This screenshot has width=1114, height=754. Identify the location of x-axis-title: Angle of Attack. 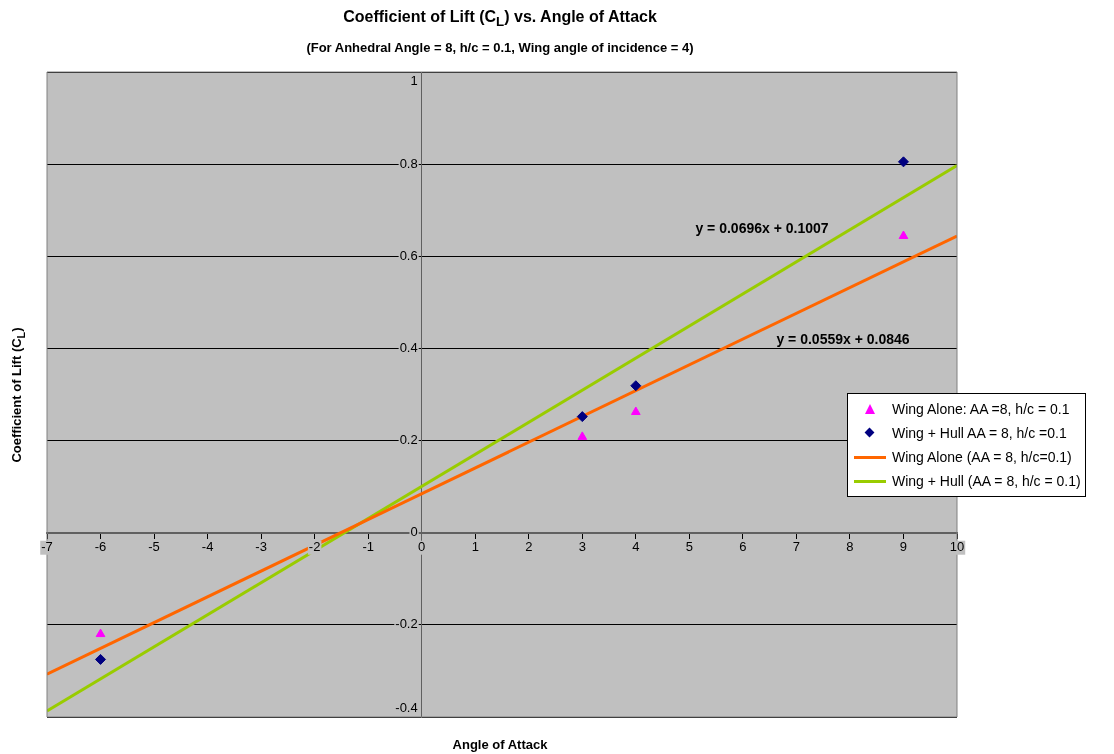
(500, 744).